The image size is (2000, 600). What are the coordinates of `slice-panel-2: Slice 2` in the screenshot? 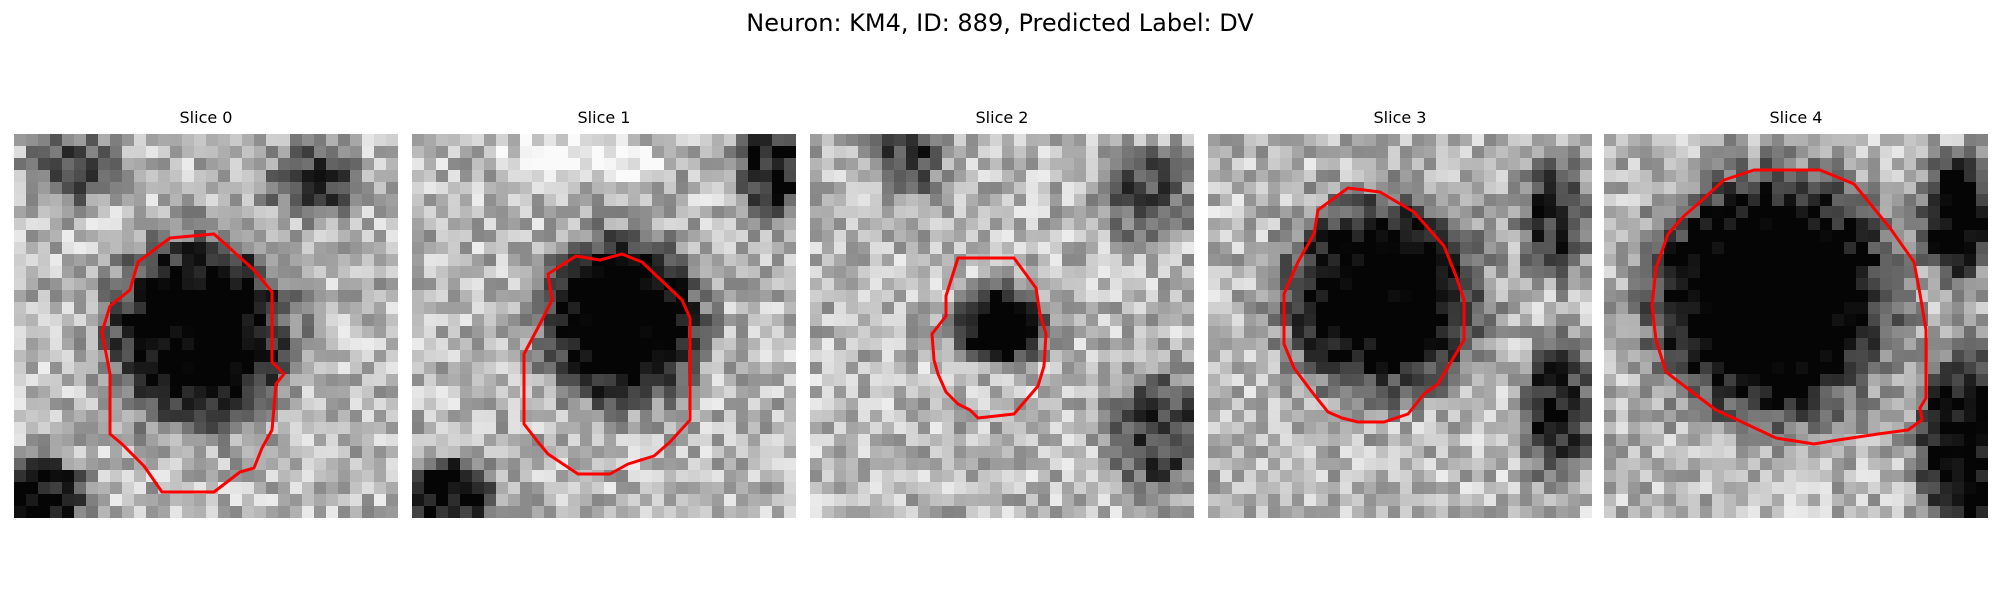 It's located at (1002, 313).